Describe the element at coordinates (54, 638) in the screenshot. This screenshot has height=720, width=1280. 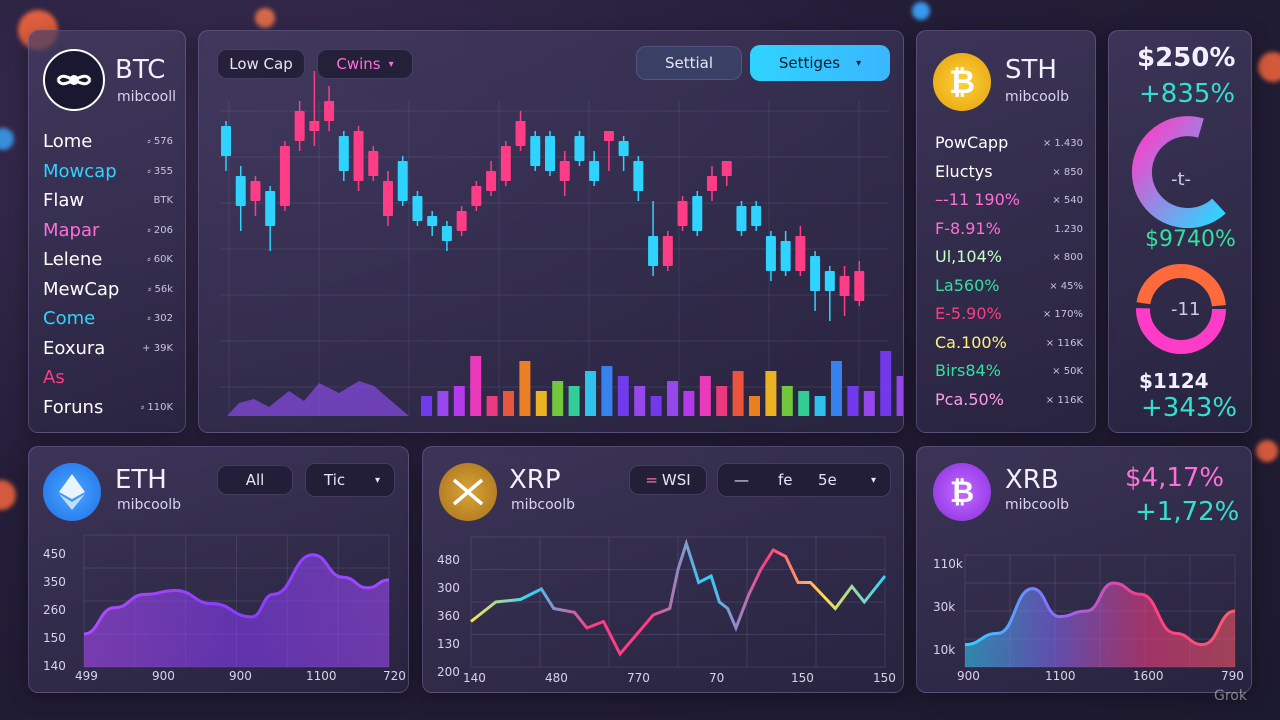
I see `y-tick-label: 150` at that location.